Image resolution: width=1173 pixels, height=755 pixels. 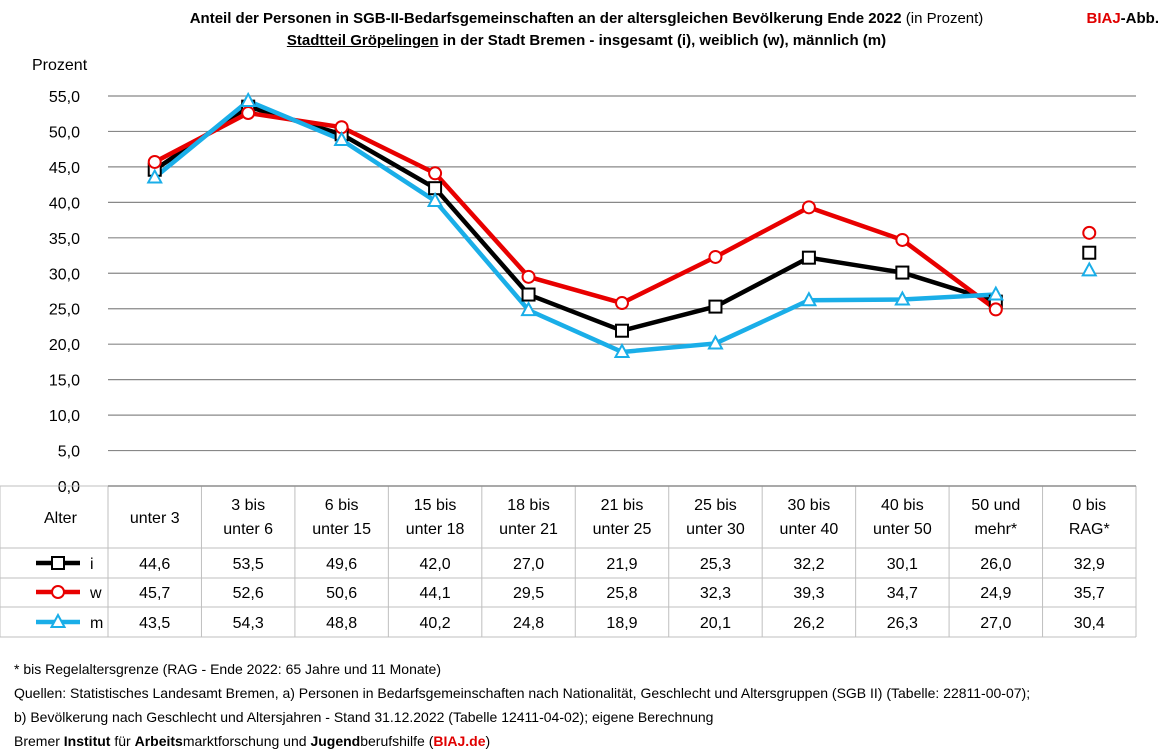 What do you see at coordinates (459, 741) in the screenshot?
I see `biaj-link: BIAJ.de` at bounding box center [459, 741].